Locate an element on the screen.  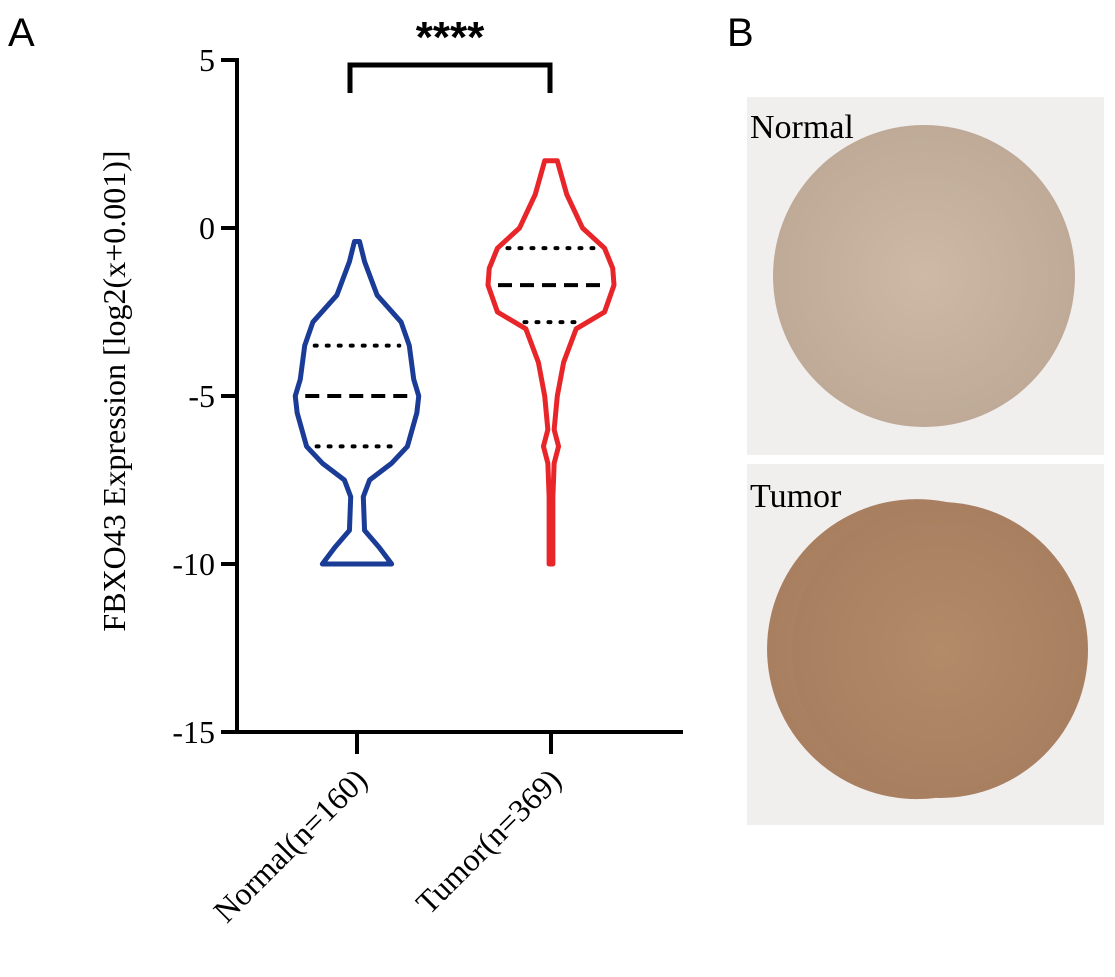
significance-bracket is located at coordinates (450, 77).